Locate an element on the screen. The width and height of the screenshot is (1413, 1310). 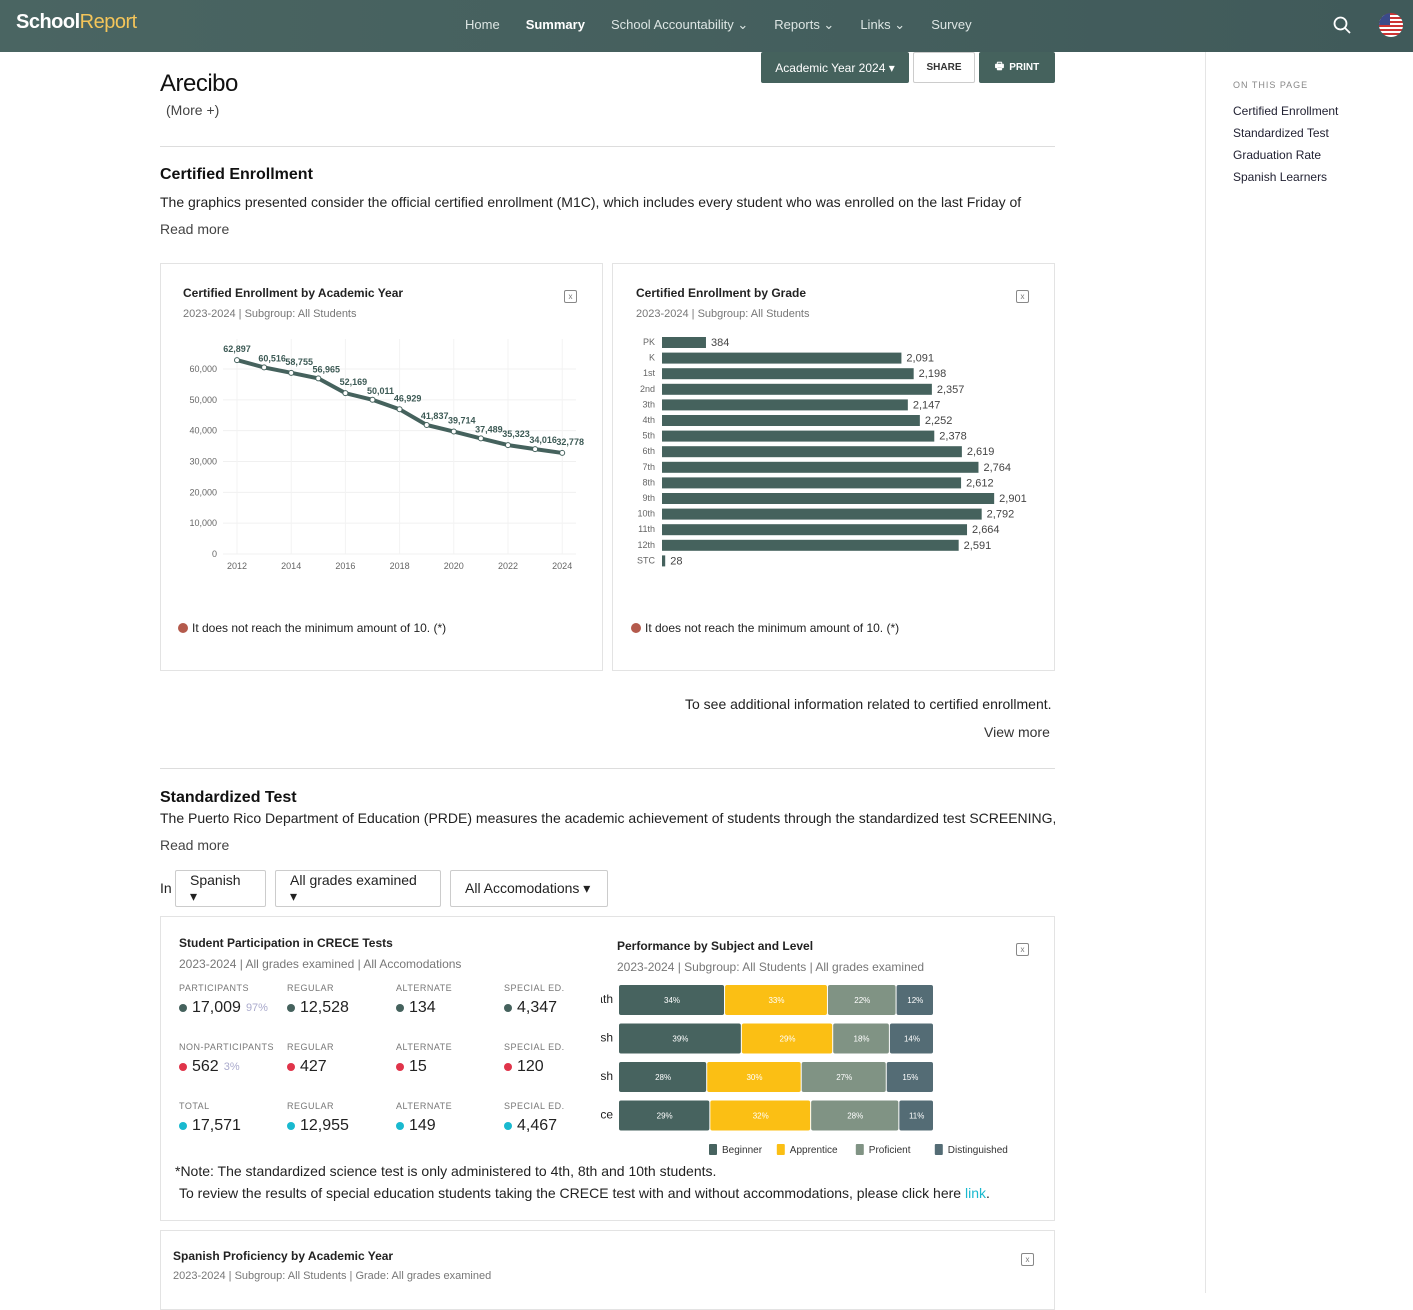
nav-school-accountability: School Accountability ⌄ is located at coordinates (679, 24).